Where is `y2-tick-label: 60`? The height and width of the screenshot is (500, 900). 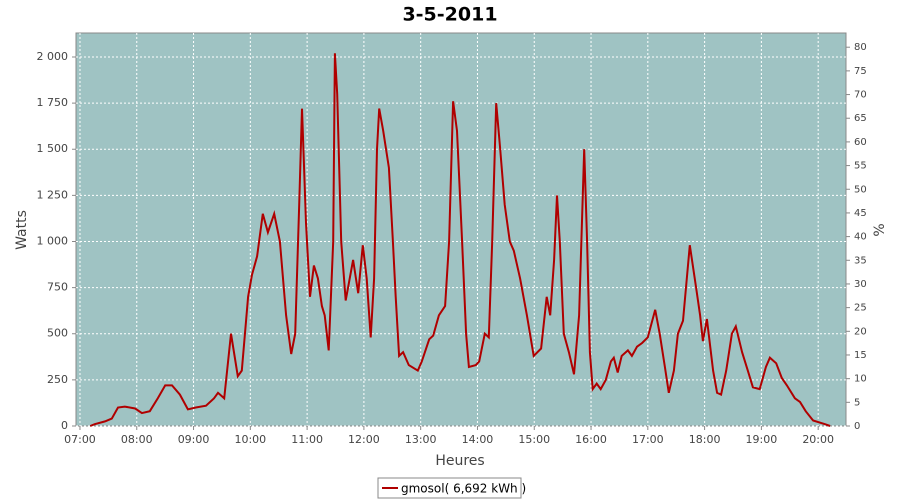 y2-tick-label: 60 is located at coordinates (860, 142).